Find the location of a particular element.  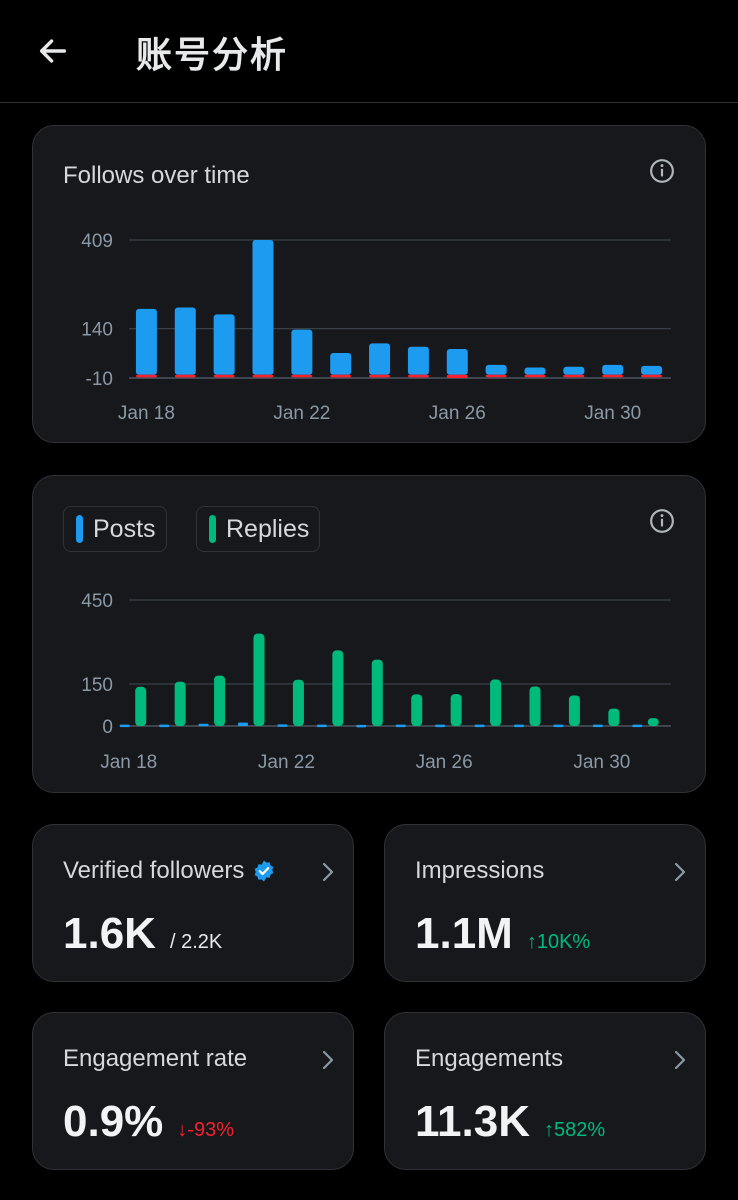

y-tick-label: 450 is located at coordinates (97, 601).